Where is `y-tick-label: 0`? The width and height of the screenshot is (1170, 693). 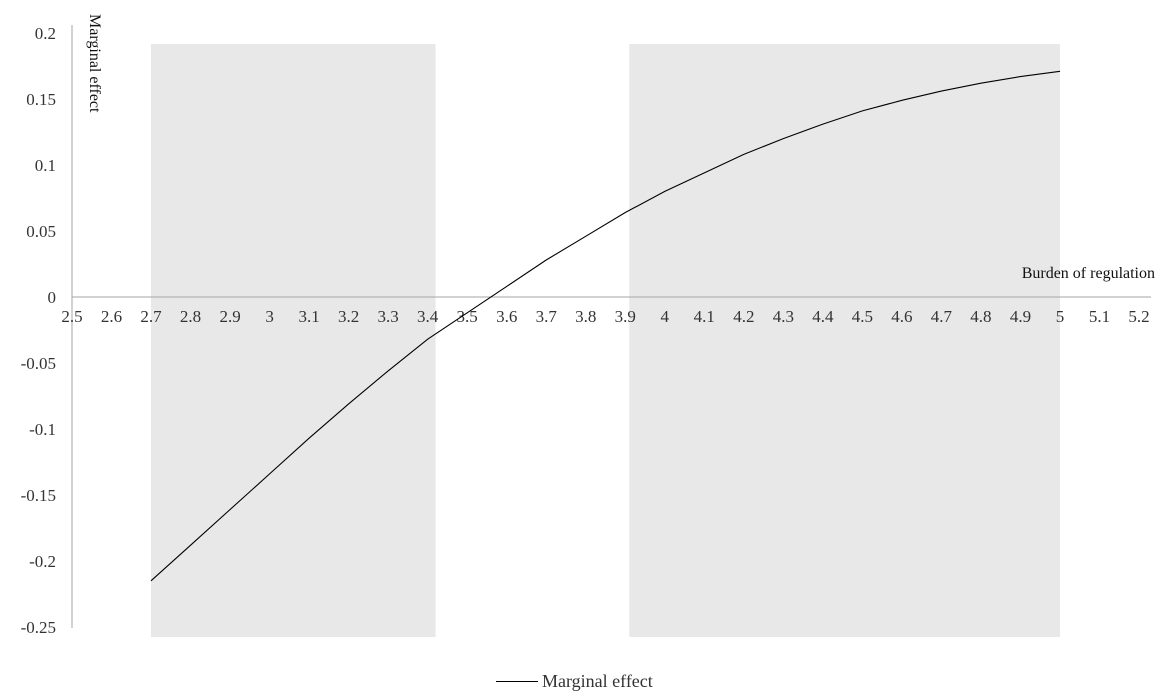
y-tick-label: 0 is located at coordinates (52, 297).